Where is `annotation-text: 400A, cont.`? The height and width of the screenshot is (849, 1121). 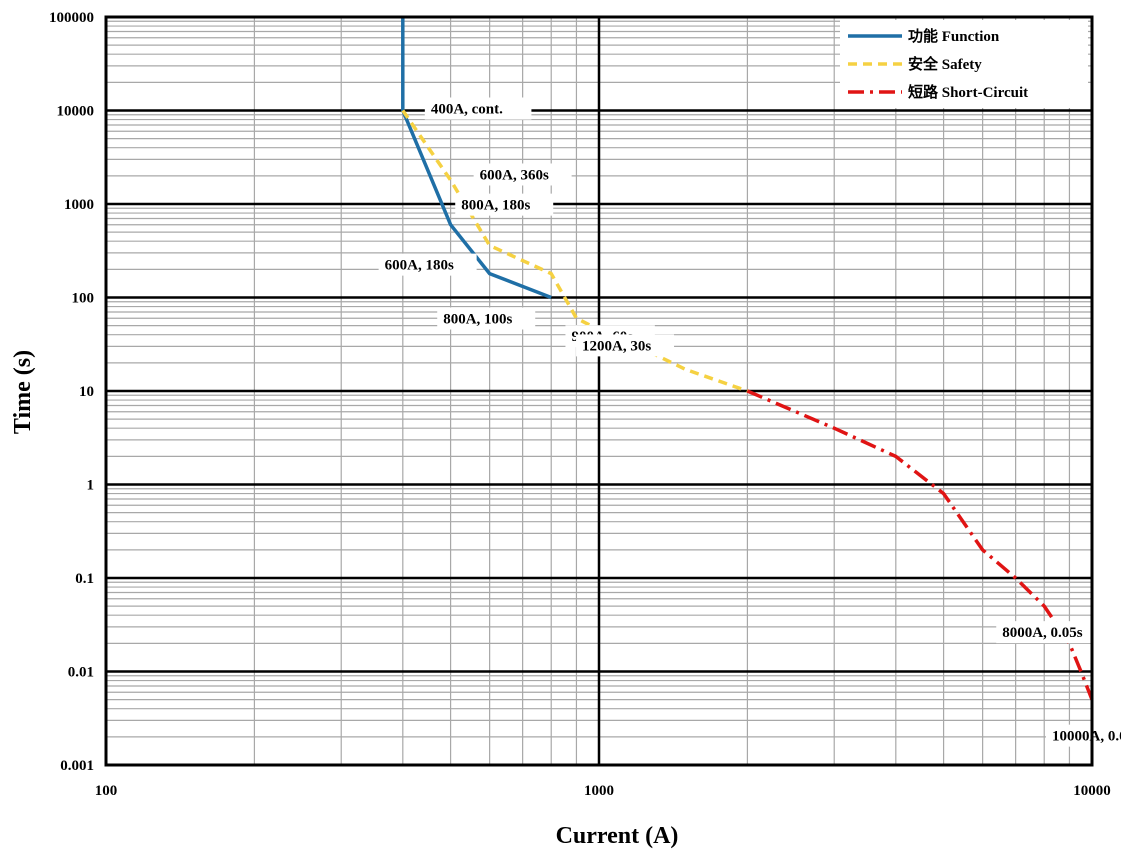 annotation-text: 400A, cont. is located at coordinates (467, 110).